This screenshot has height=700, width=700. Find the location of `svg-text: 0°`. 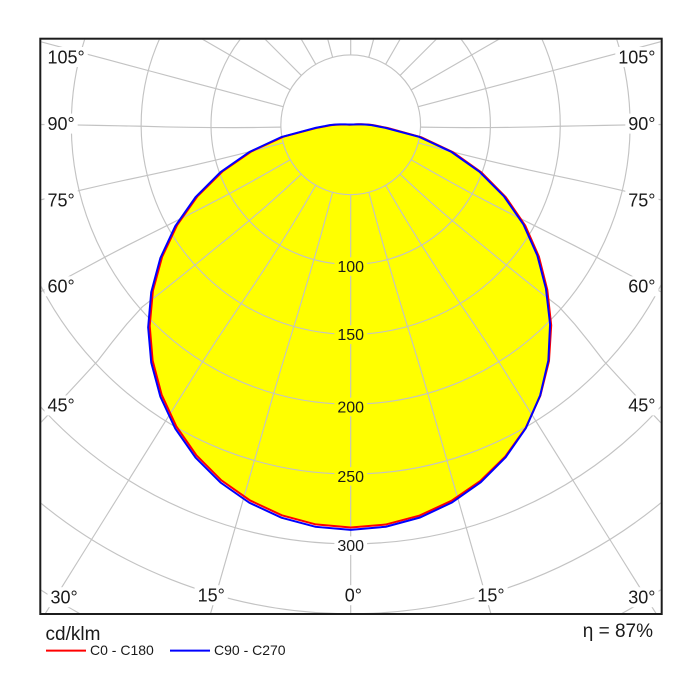

svg-text: 0° is located at coordinates (353, 596).